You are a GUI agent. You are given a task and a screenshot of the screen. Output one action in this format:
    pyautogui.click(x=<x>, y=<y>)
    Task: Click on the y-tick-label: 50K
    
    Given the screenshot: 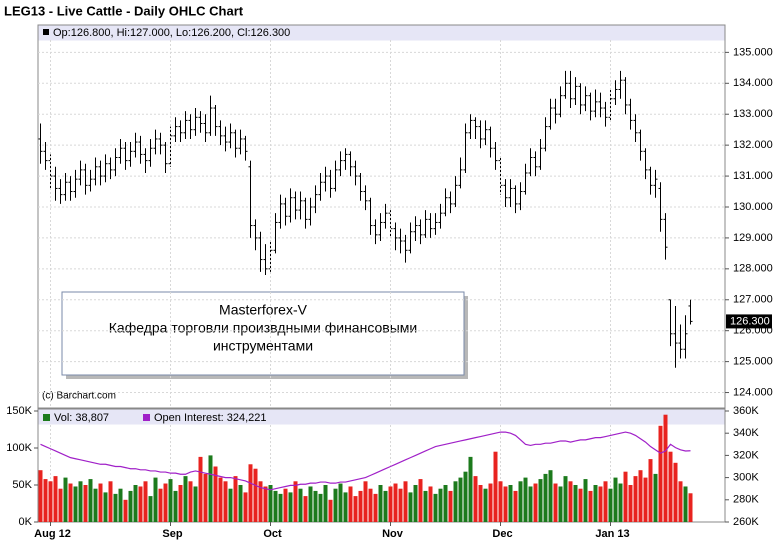 What is the action you would take?
    pyautogui.click(x=22, y=485)
    